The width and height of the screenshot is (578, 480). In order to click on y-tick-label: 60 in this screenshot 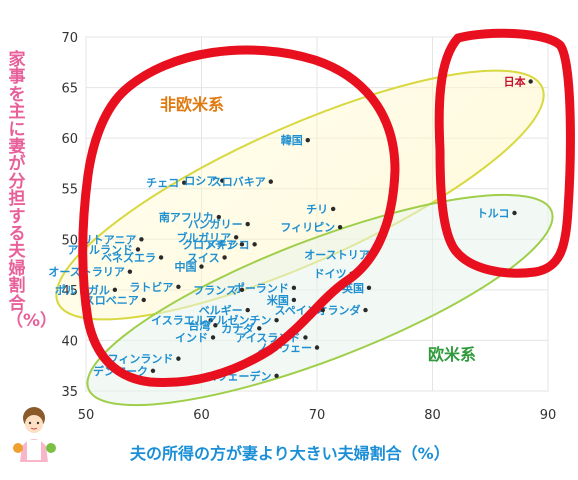, I will do `click(69, 139)`.